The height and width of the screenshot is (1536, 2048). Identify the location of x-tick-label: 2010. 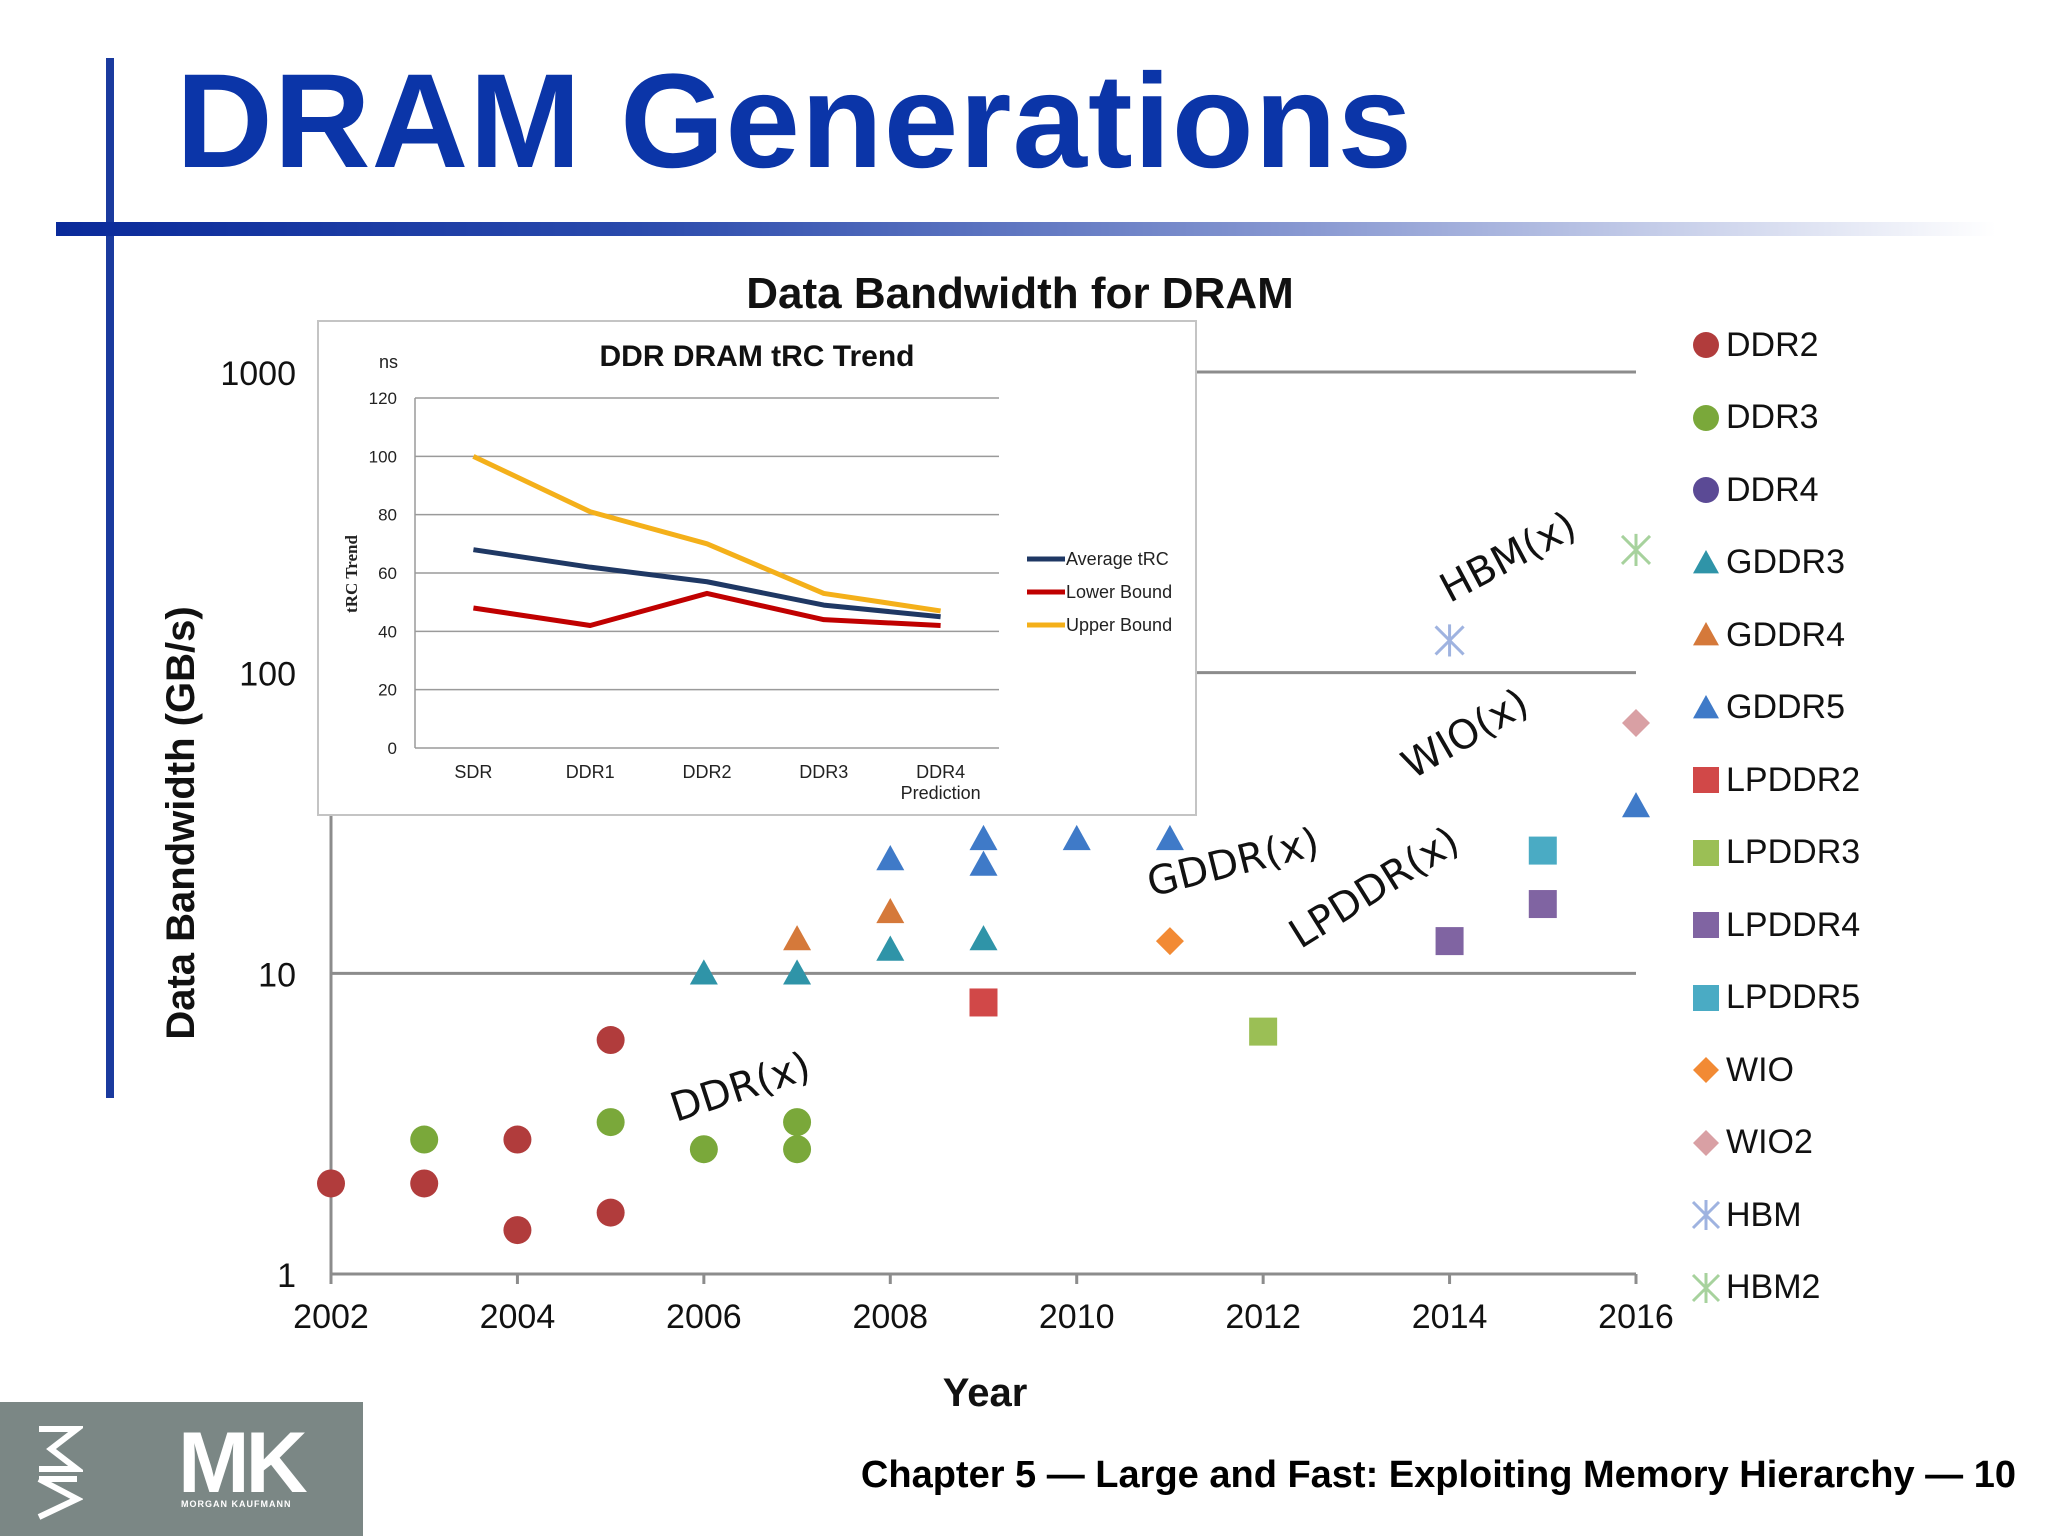
(1077, 1317).